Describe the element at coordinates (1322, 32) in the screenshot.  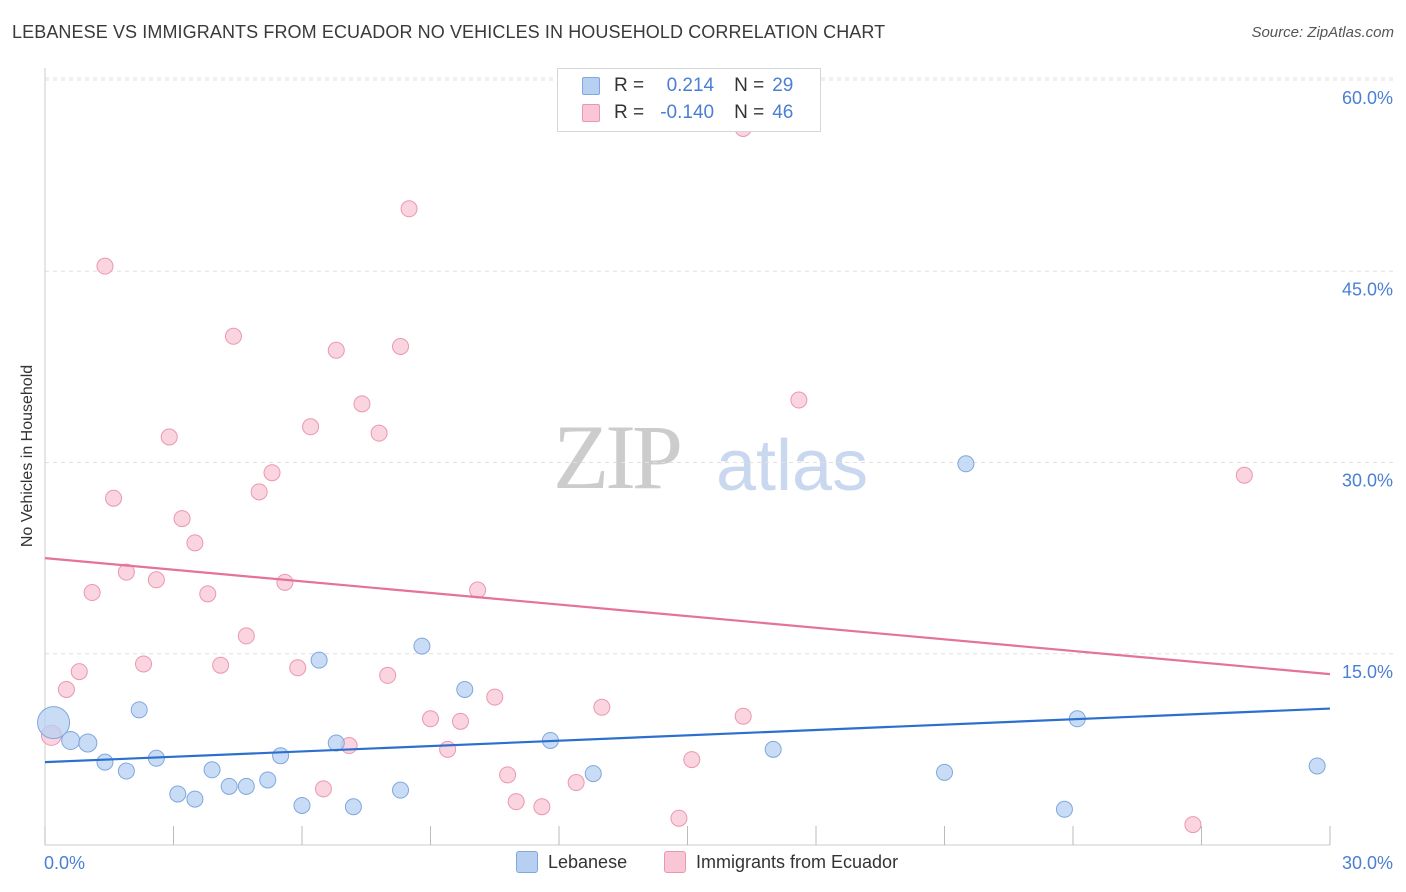
I see `source-label: Source: ZipAtlas.com` at that location.